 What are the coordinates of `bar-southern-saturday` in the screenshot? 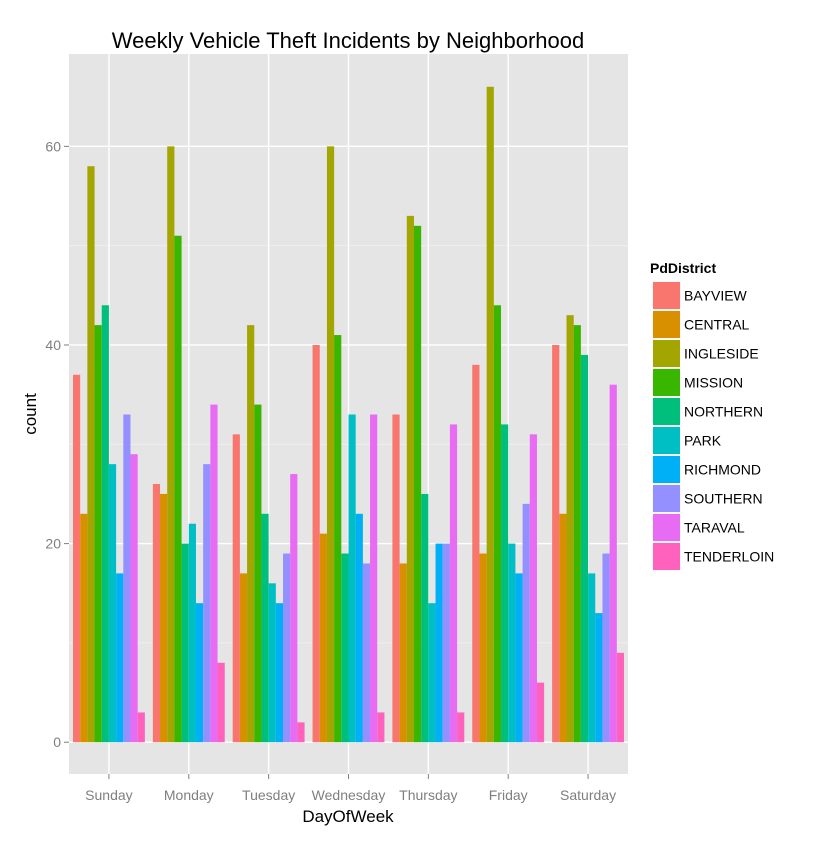 It's located at (606, 648).